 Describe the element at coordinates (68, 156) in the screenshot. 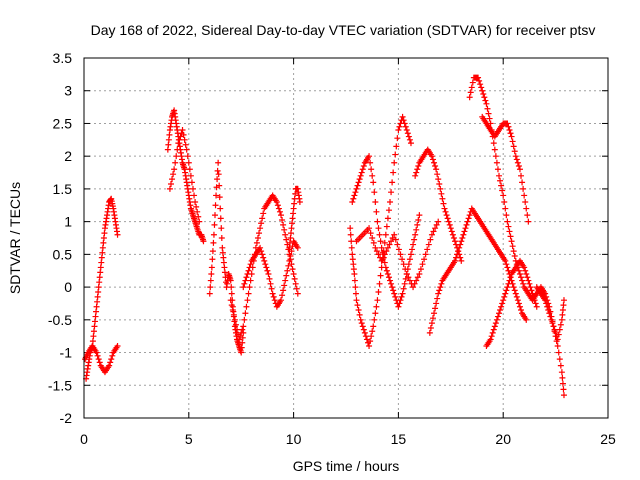

I see `y-tick-label: 2` at that location.